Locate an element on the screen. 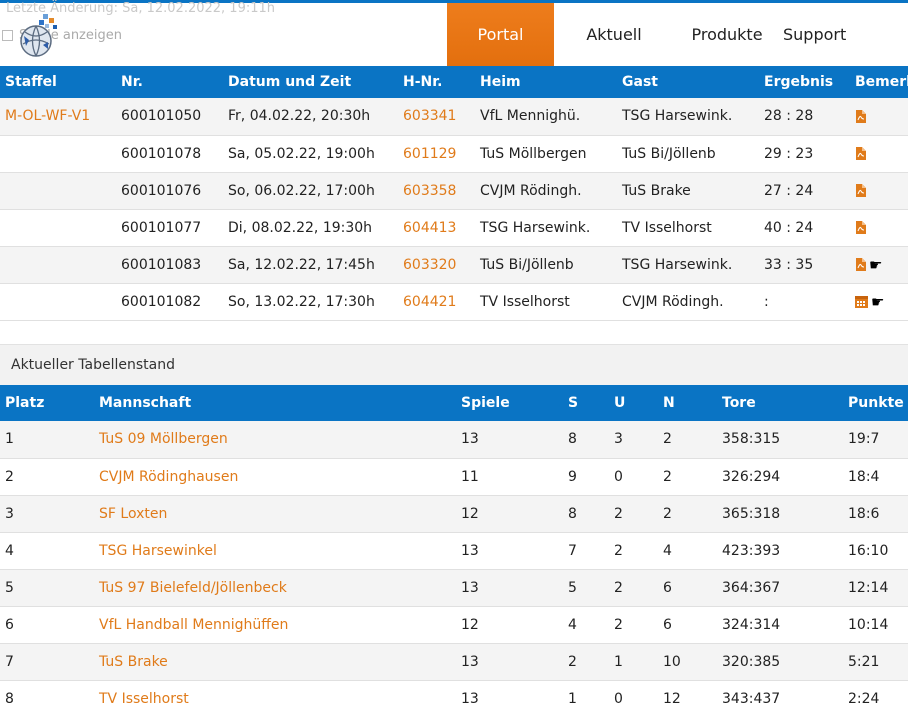 This screenshot has width=908, height=715. game-heim: CVJM Rödingh. is located at coordinates (546, 191).